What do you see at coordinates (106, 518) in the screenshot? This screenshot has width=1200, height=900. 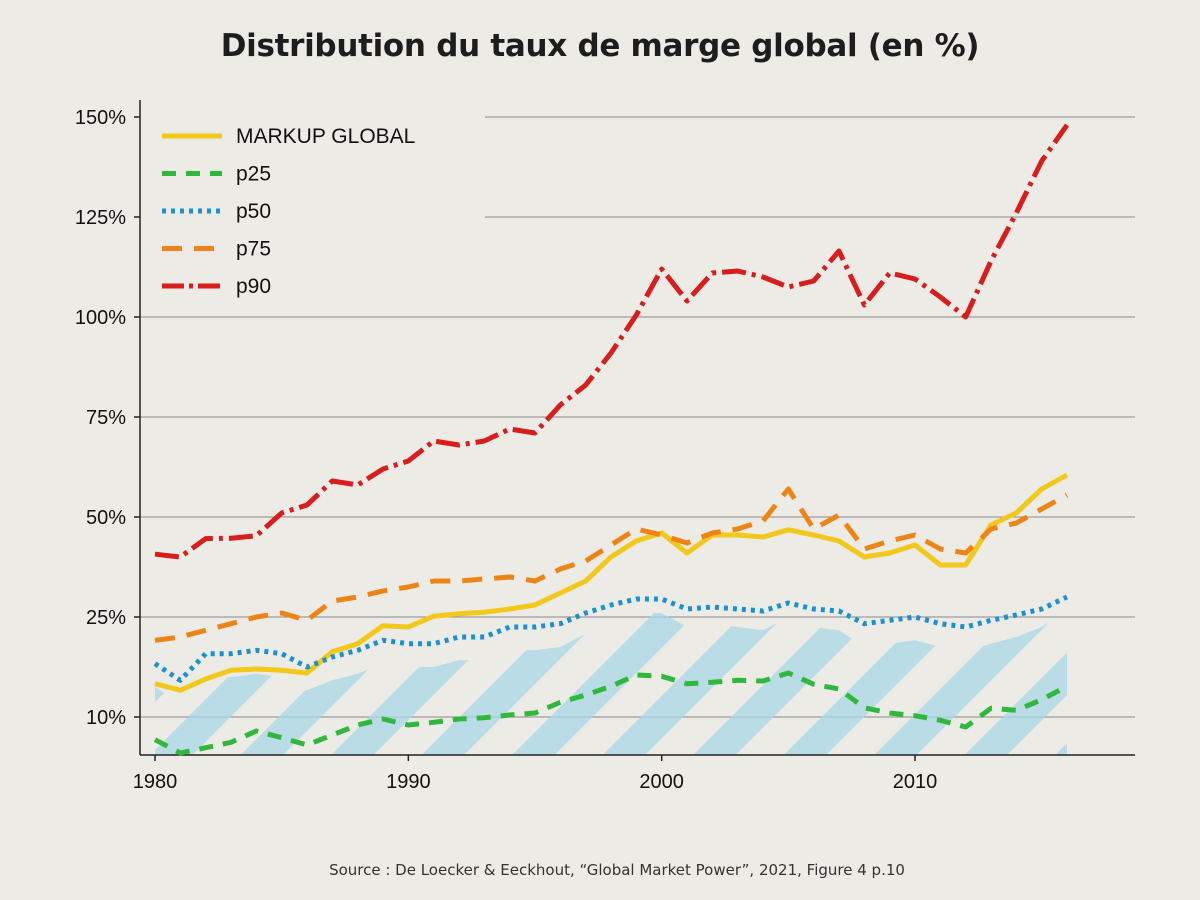 I see `y-tick-label: 50%` at bounding box center [106, 518].